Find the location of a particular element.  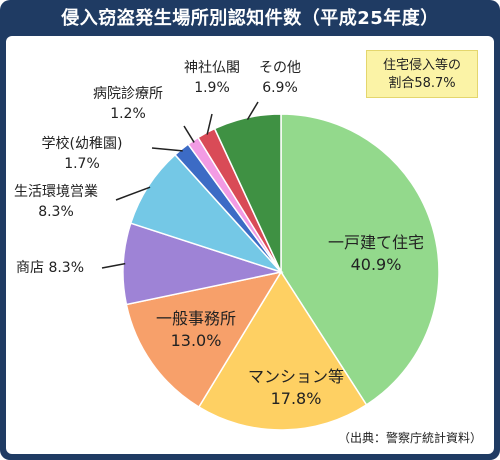

slice-name-5: 学校(幼稚園) is located at coordinates (82, 143).